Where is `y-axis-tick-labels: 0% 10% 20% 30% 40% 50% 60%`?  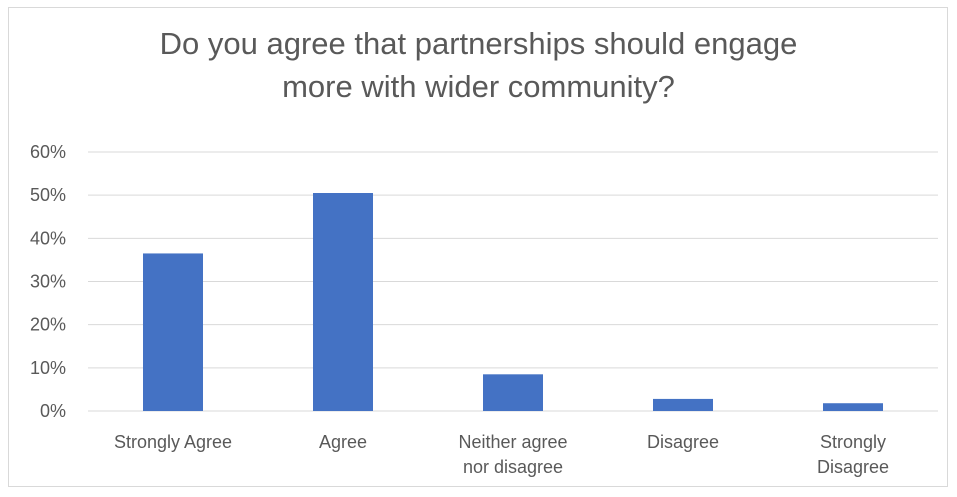
y-axis-tick-labels: 0% 10% 20% 30% 40% 50% 60% is located at coordinates (48, 281).